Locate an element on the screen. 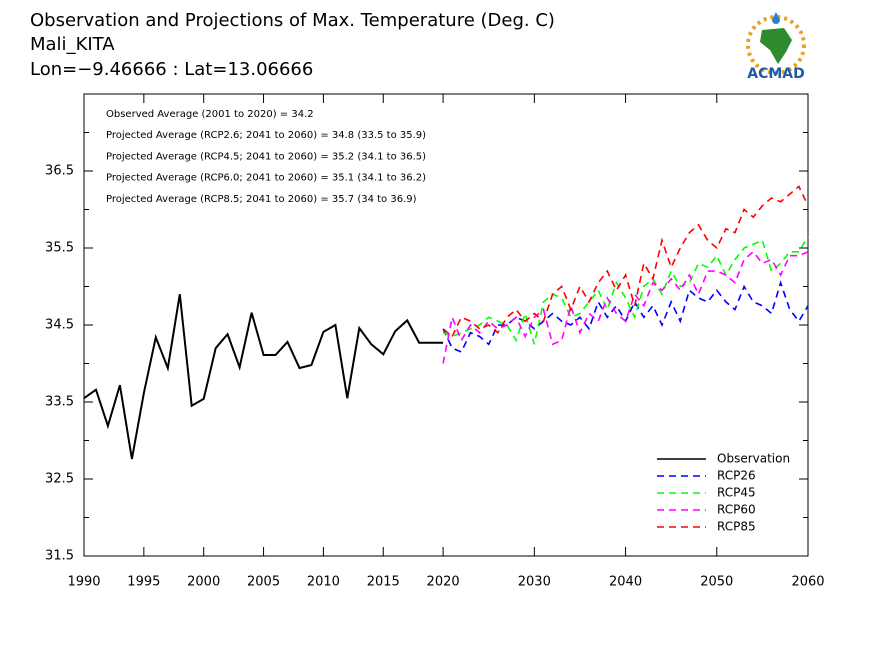  annotation: Observed Average (2001 to 2020) = 34.2 is located at coordinates (210, 114).